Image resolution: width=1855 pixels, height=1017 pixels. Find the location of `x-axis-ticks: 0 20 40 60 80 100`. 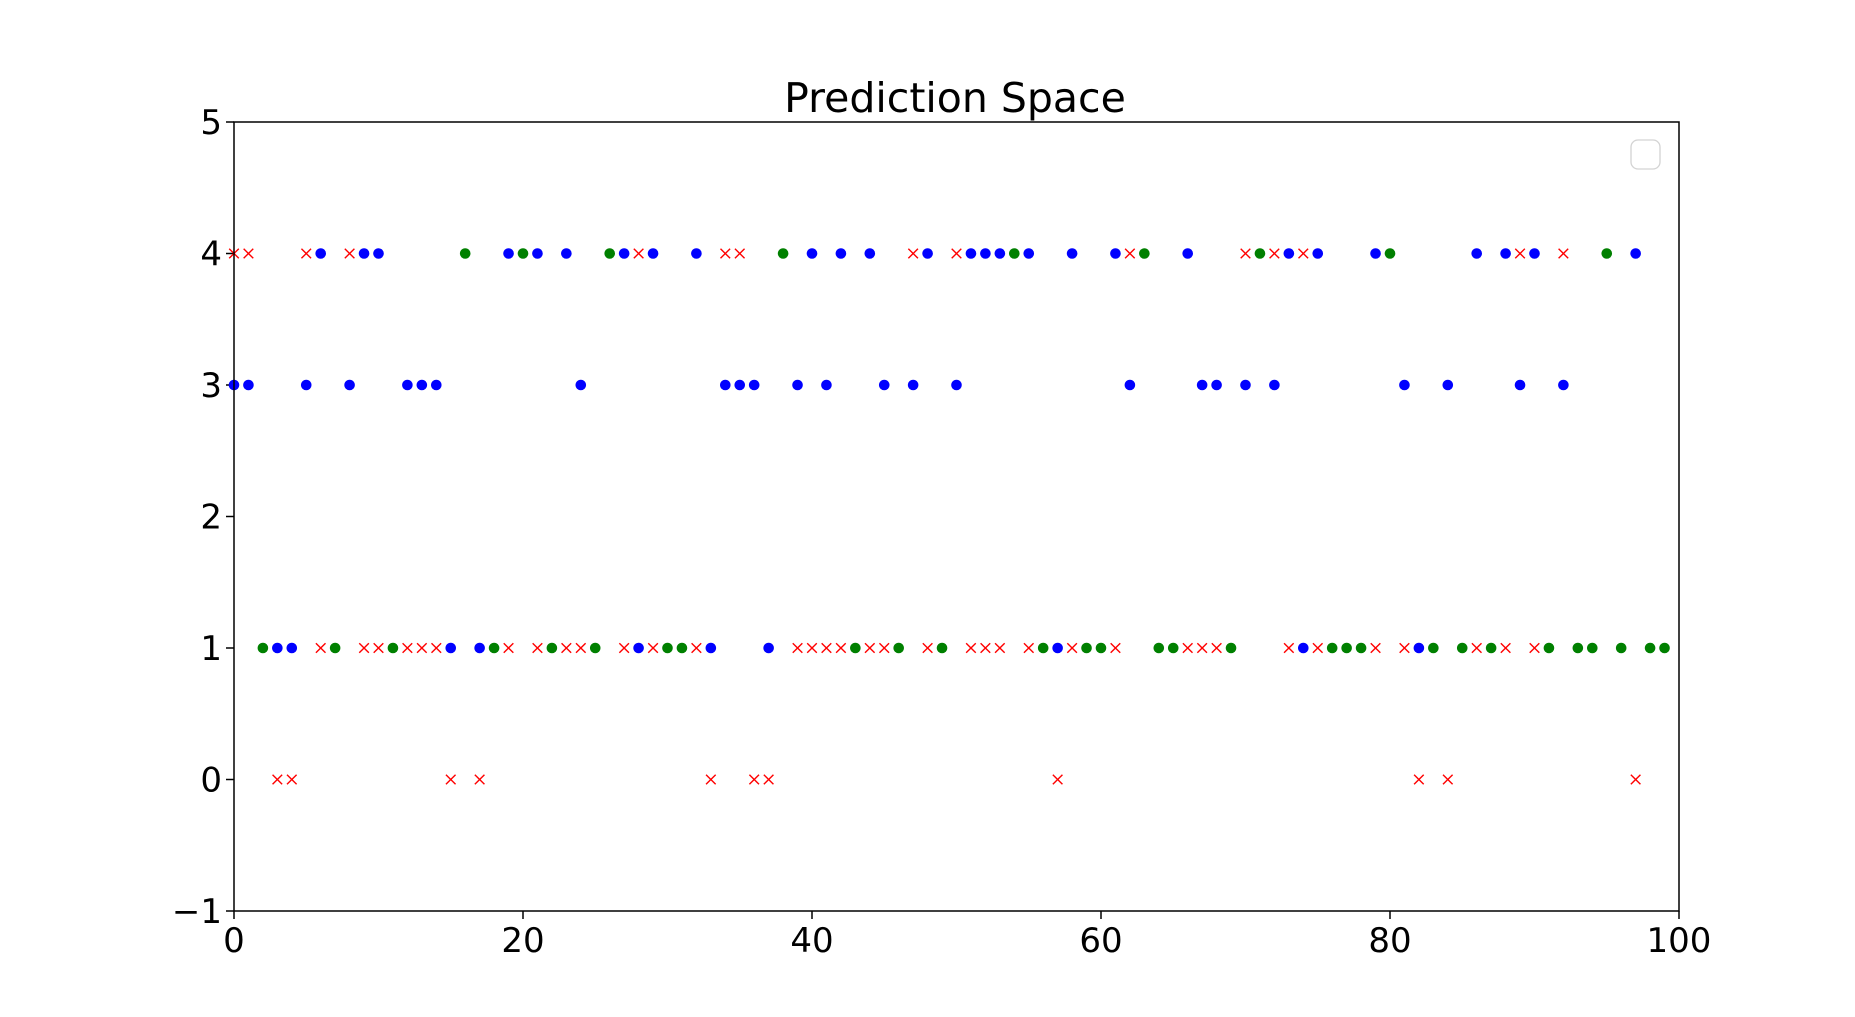

x-axis-ticks: 0 20 40 60 80 100 is located at coordinates (967, 936).